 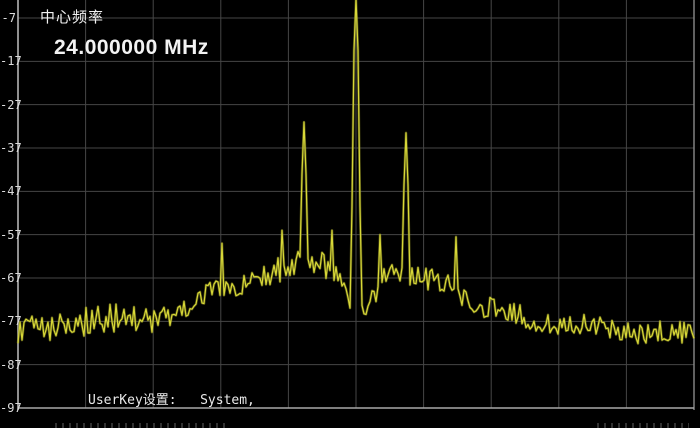 I want to click on y-tick-label: -67, so click(x=11, y=277).